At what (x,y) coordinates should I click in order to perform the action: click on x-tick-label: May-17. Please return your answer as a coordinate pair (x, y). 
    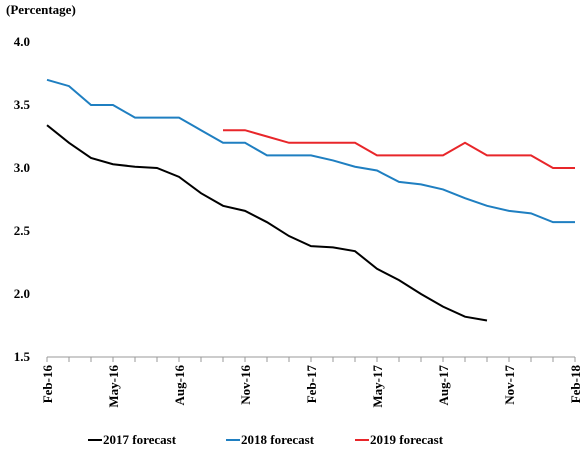
    Looking at the image, I should click on (377, 386).